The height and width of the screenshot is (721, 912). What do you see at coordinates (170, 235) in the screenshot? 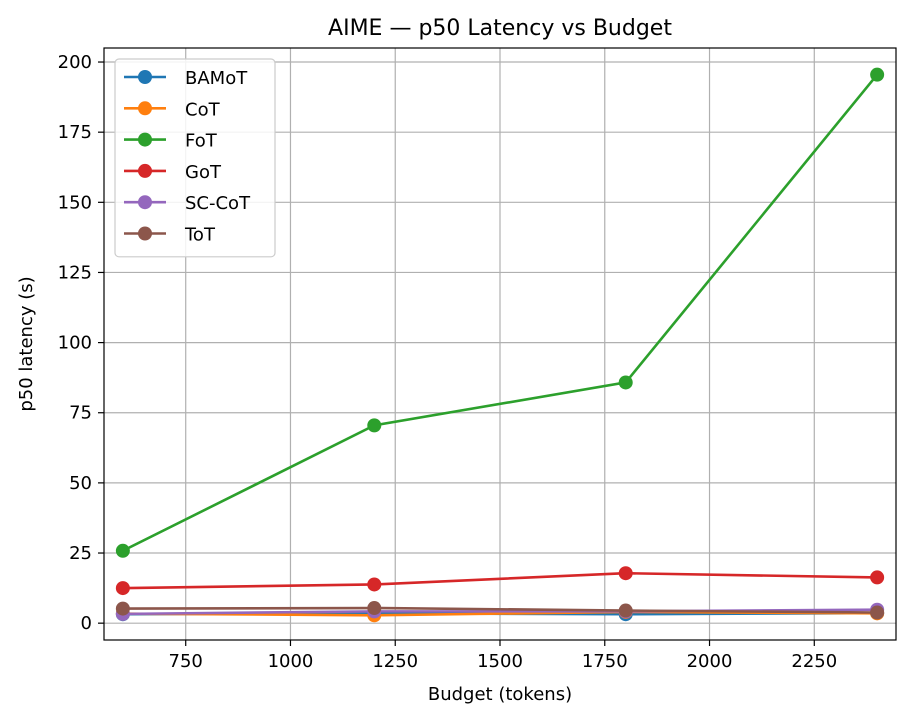
I see `legend-item: ToT` at bounding box center [170, 235].